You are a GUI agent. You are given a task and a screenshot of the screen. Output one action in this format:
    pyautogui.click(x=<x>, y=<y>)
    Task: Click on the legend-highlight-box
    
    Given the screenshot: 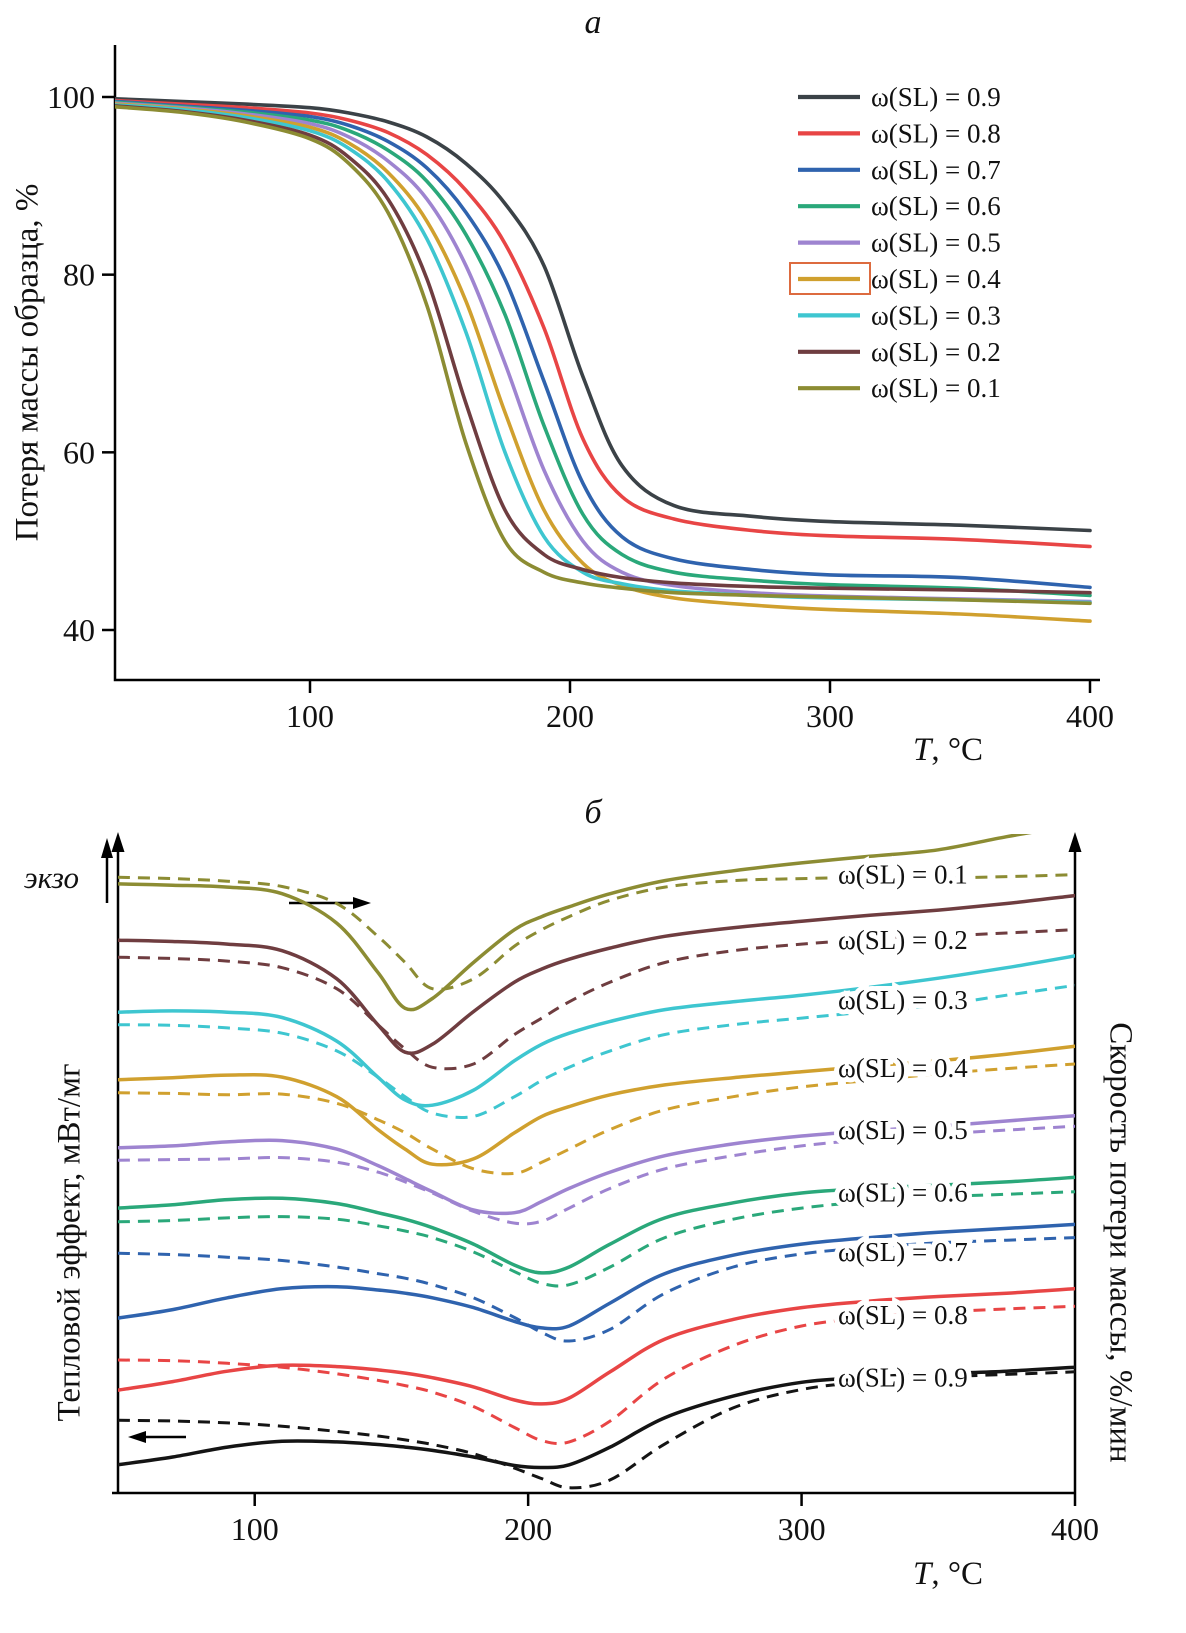 What is the action you would take?
    pyautogui.click(x=830, y=278)
    